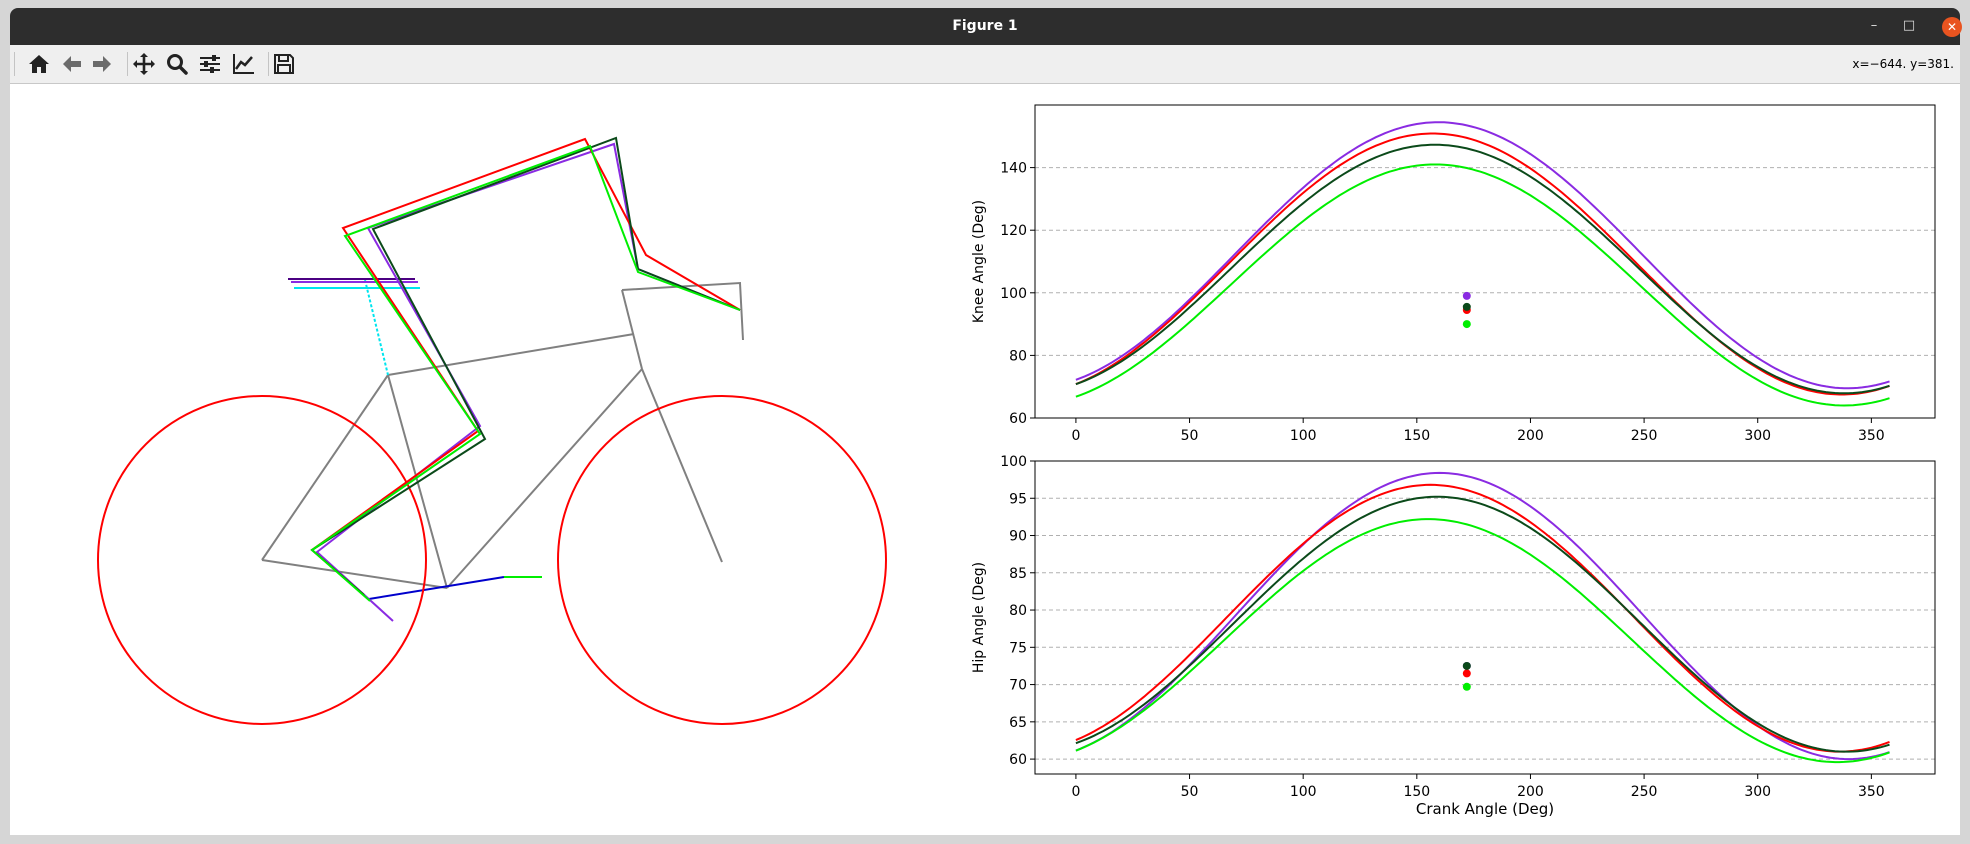 This screenshot has height=844, width=1970. Describe the element at coordinates (14, 64) in the screenshot. I see `toolbar-handle` at that location.